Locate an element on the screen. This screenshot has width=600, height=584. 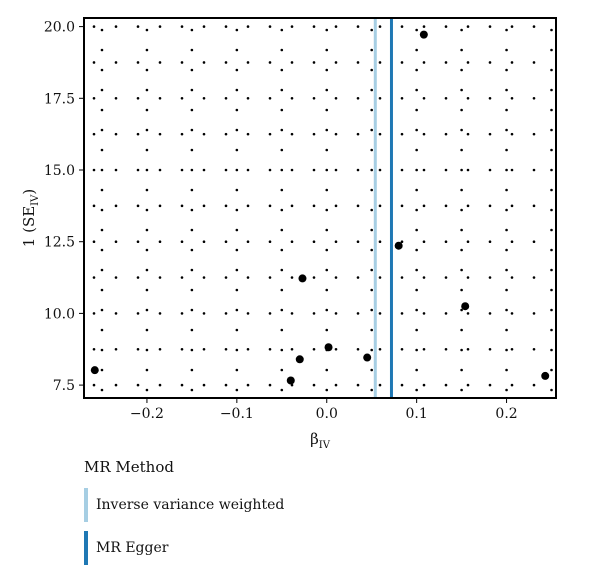
legend-label-ivw: Inverse variance weighted is located at coordinates (190, 505).